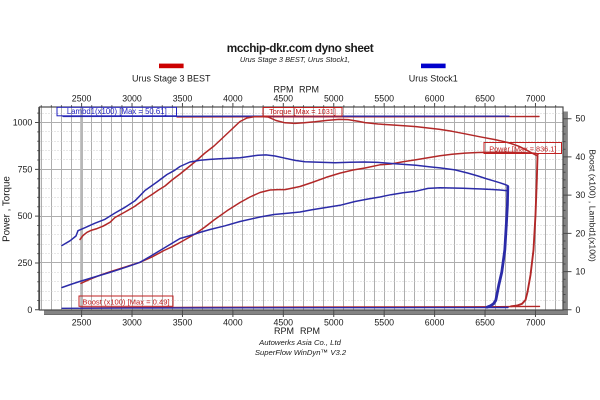  Describe the element at coordinates (522, 149) in the screenshot. I see `svg-text: Power [Max = 836.1]` at that location.